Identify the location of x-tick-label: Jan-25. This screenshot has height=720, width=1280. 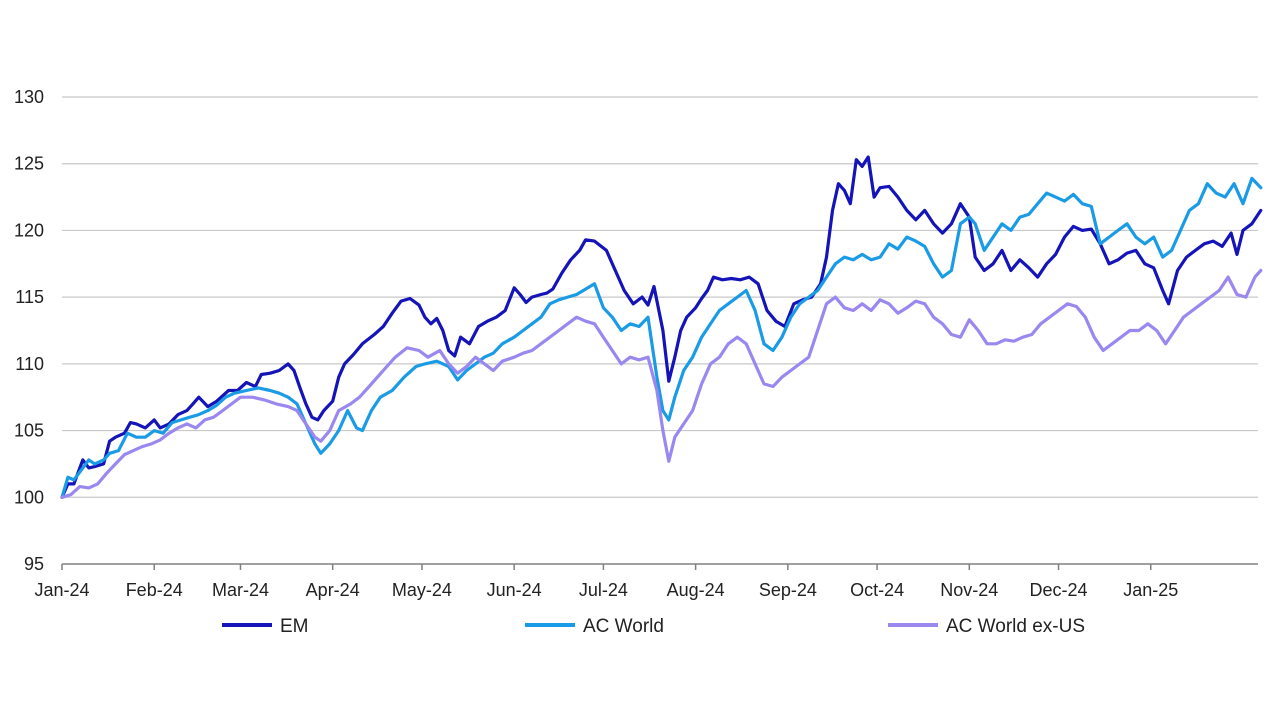
(1150, 590).